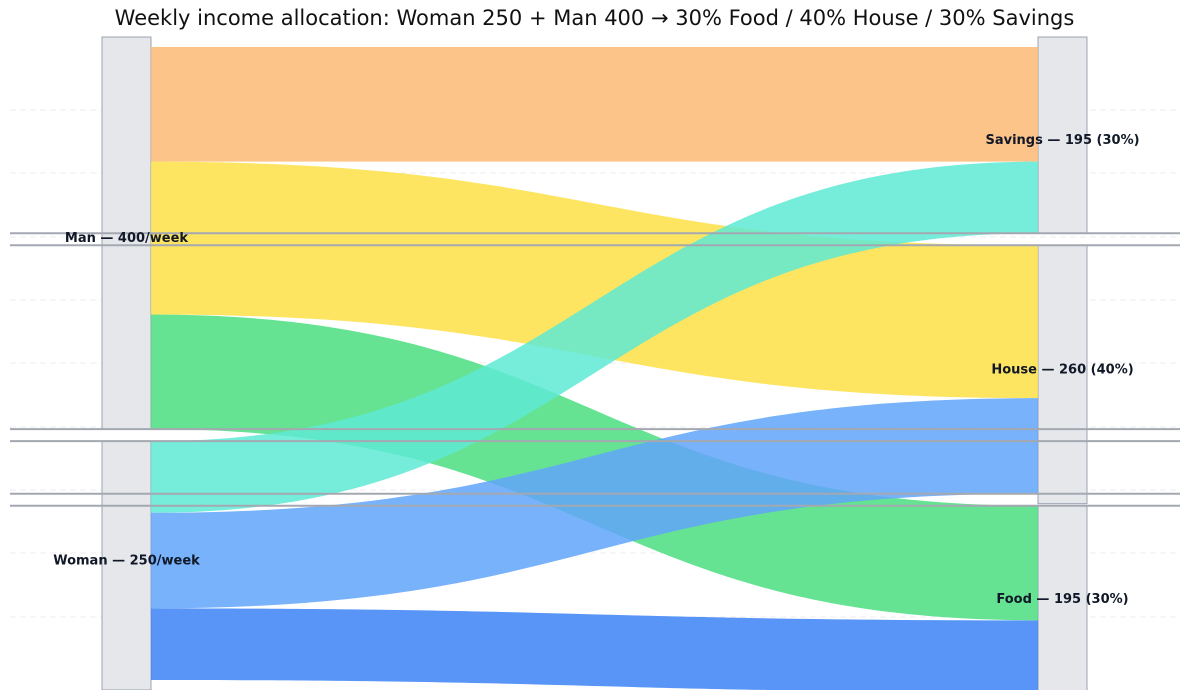  Describe the element at coordinates (127, 238) in the screenshot. I see `label-man: Man — 400/week` at that location.